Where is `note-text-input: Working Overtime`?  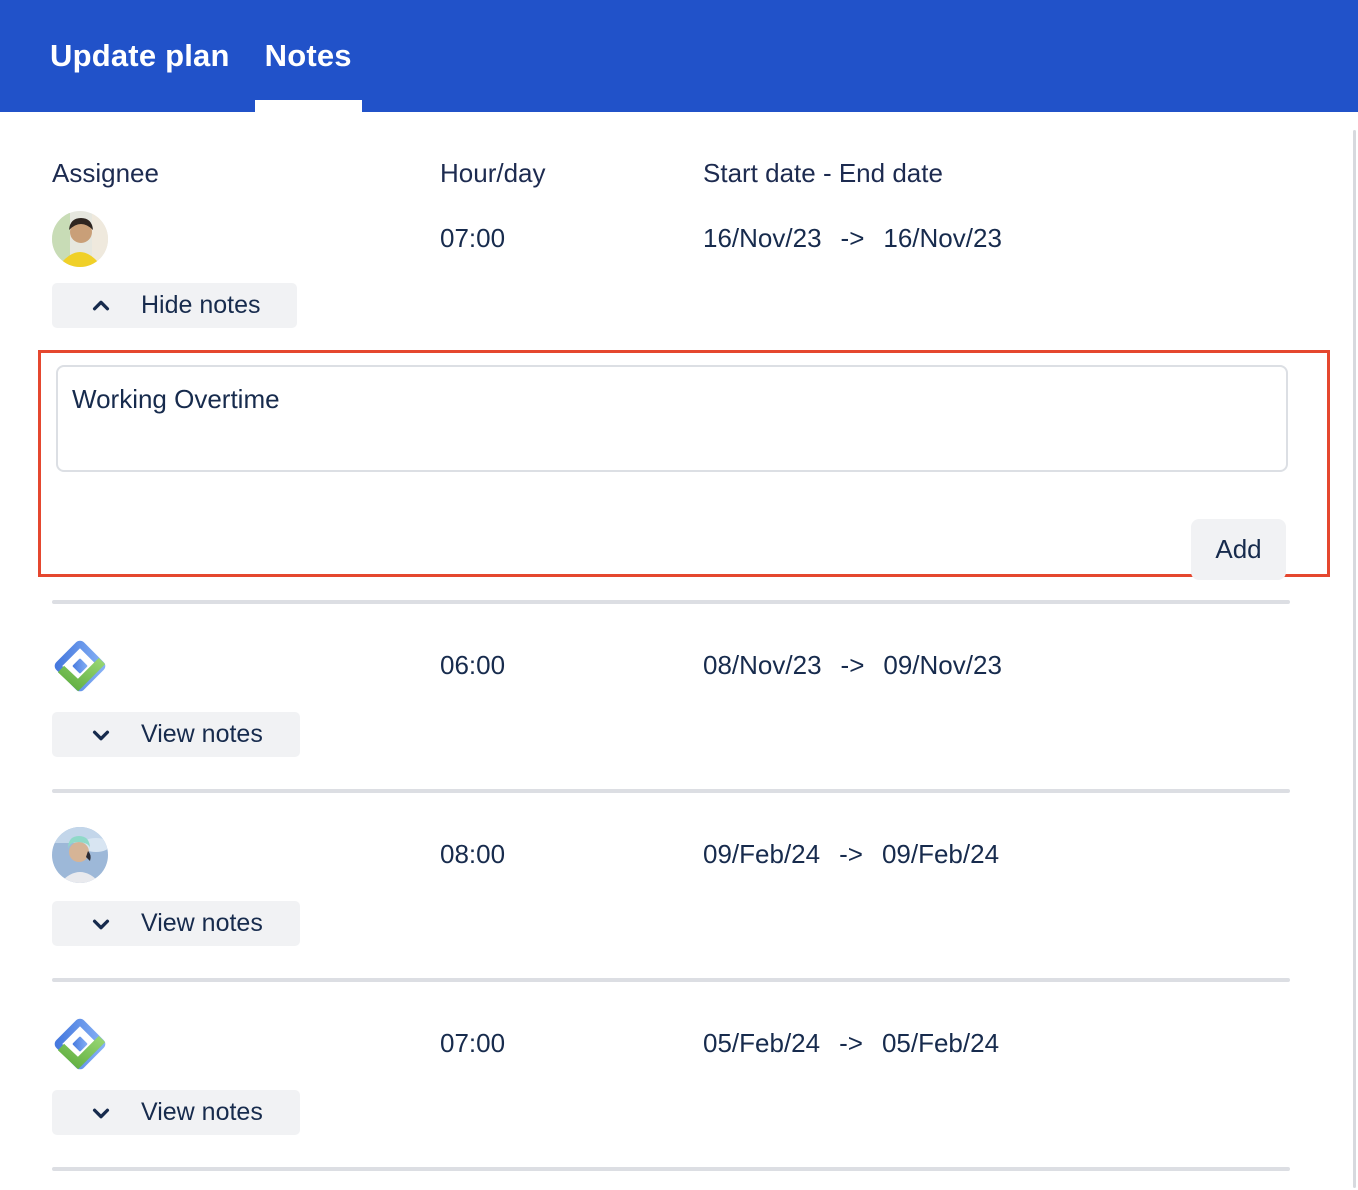 note-text-input: Working Overtime is located at coordinates (672, 418).